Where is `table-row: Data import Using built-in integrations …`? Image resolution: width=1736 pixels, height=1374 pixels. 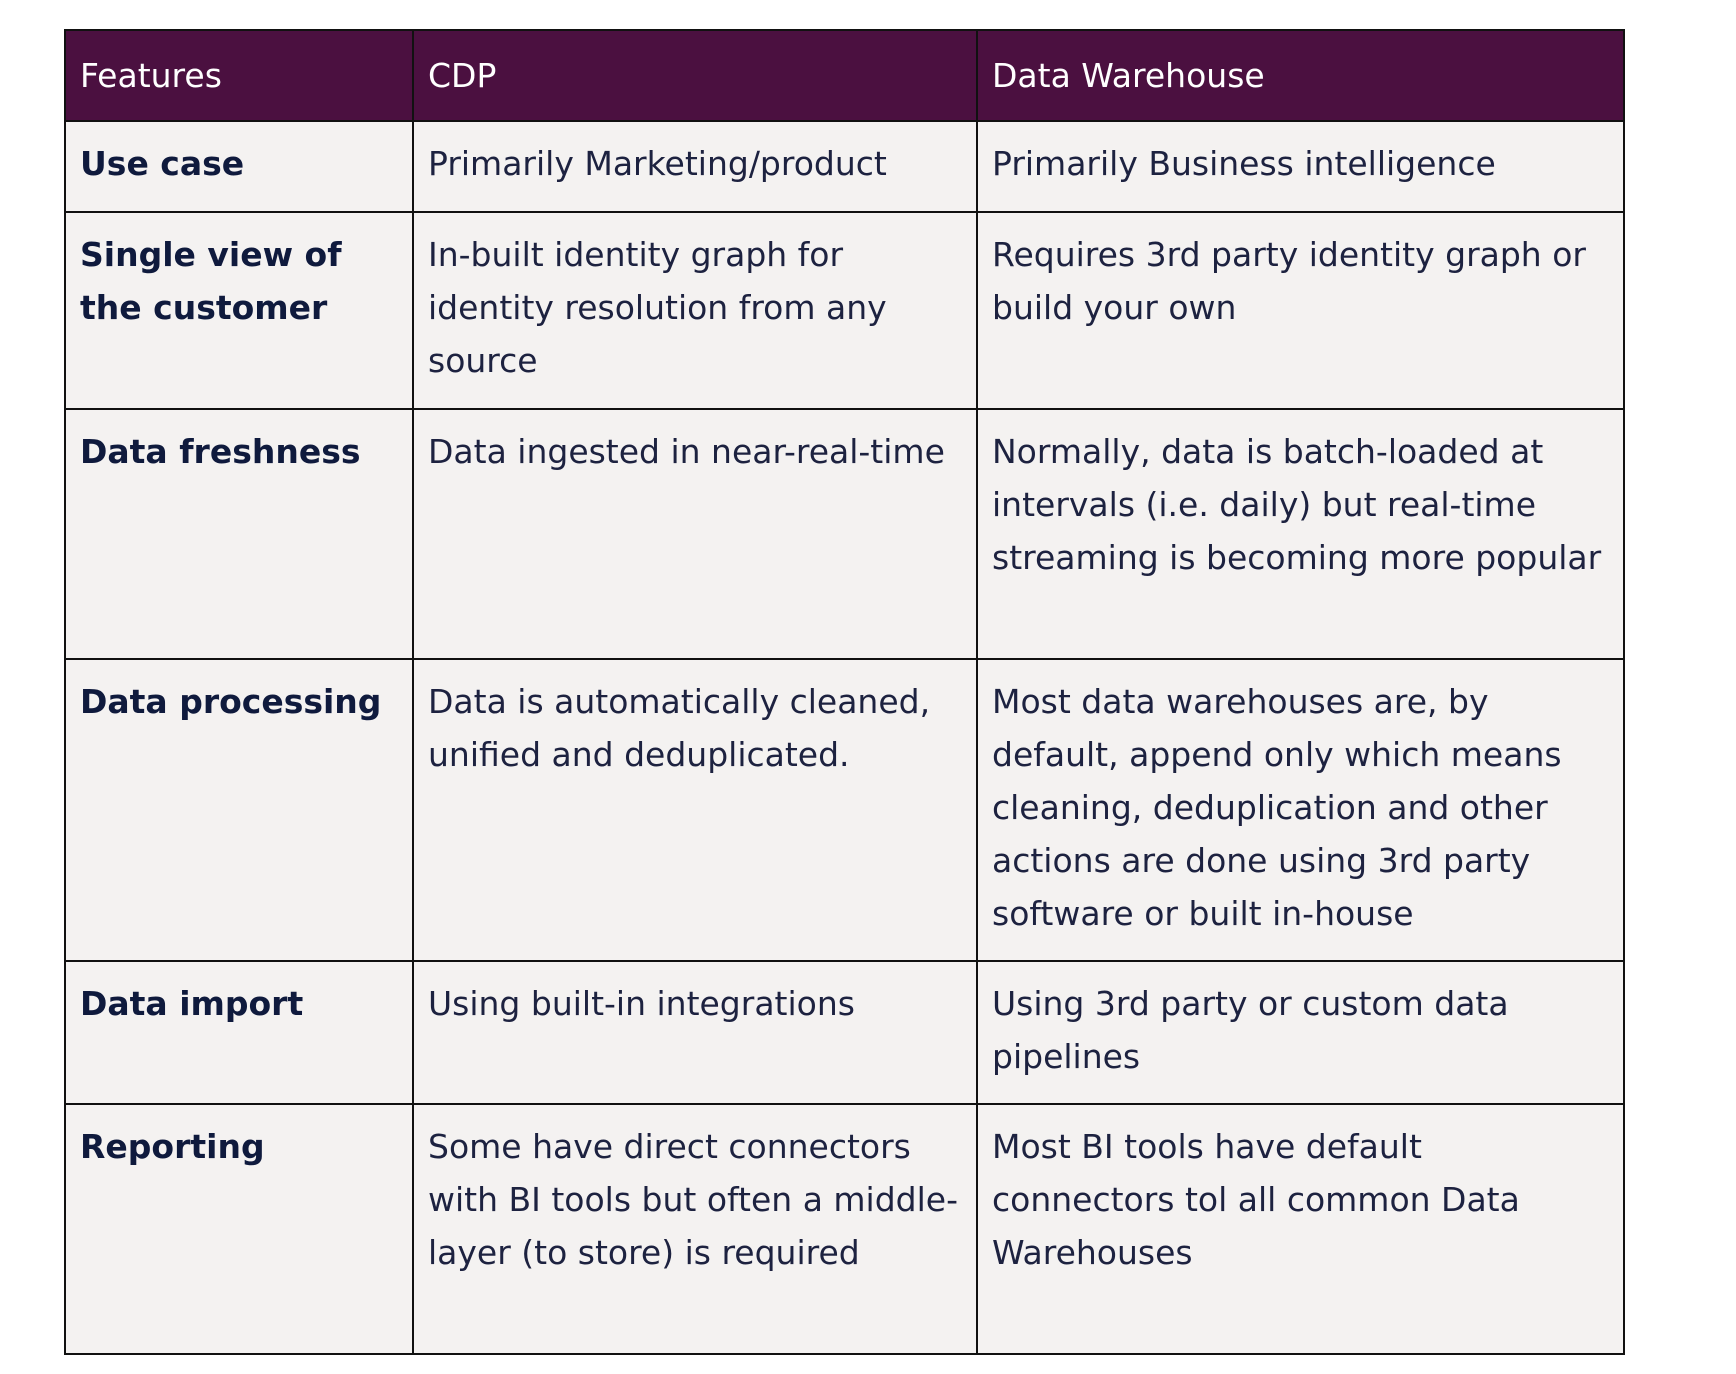 table-row: Data import Using built-in integrations … is located at coordinates (844, 1032).